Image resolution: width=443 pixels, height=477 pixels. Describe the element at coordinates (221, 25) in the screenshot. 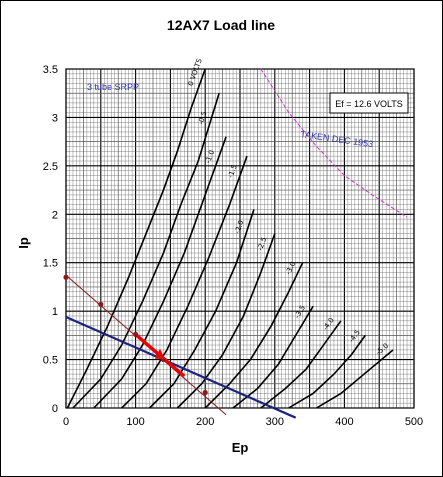

I see `chart-title: 12AX7 Load line` at that location.